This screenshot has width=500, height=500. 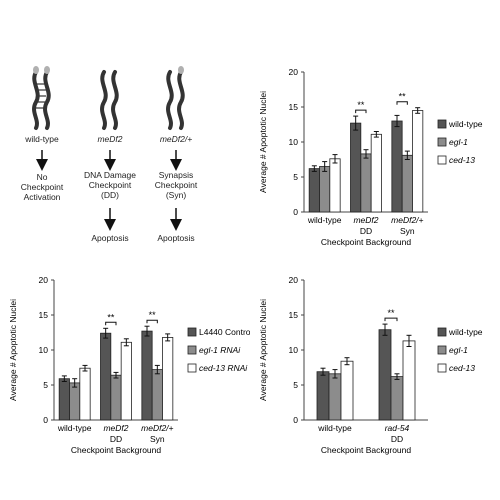 I want to click on x-tick-label: rad-54, so click(x=397, y=428).